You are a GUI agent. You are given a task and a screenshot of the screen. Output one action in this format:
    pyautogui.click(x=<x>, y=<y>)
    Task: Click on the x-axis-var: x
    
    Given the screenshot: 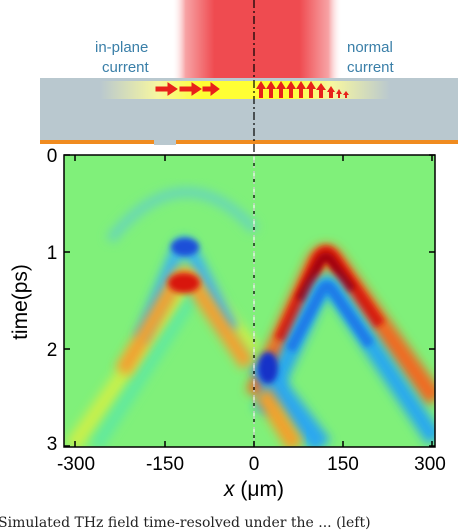 What is the action you would take?
    pyautogui.click(x=229, y=489)
    